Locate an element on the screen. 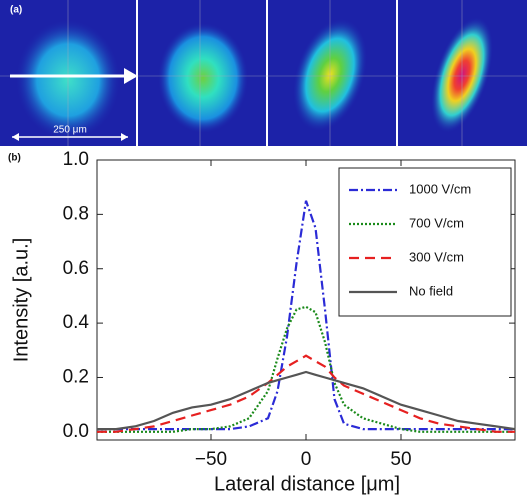  y-tick-label: 1.0 is located at coordinates (76, 159).